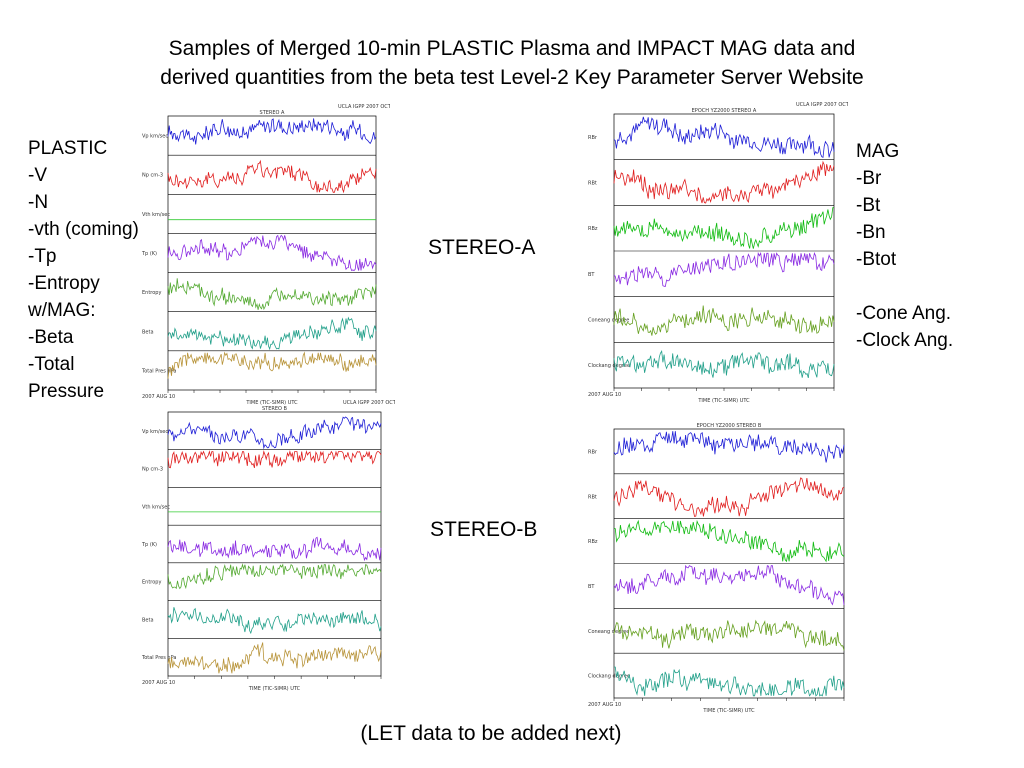 This screenshot has height=768, width=1024. I want to click on plastic-item: PLASTIC, so click(68, 148).